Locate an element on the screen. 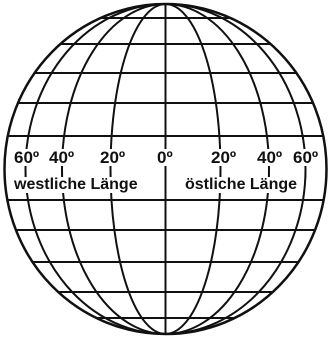  label-40-east: 40º is located at coordinates (270, 157).